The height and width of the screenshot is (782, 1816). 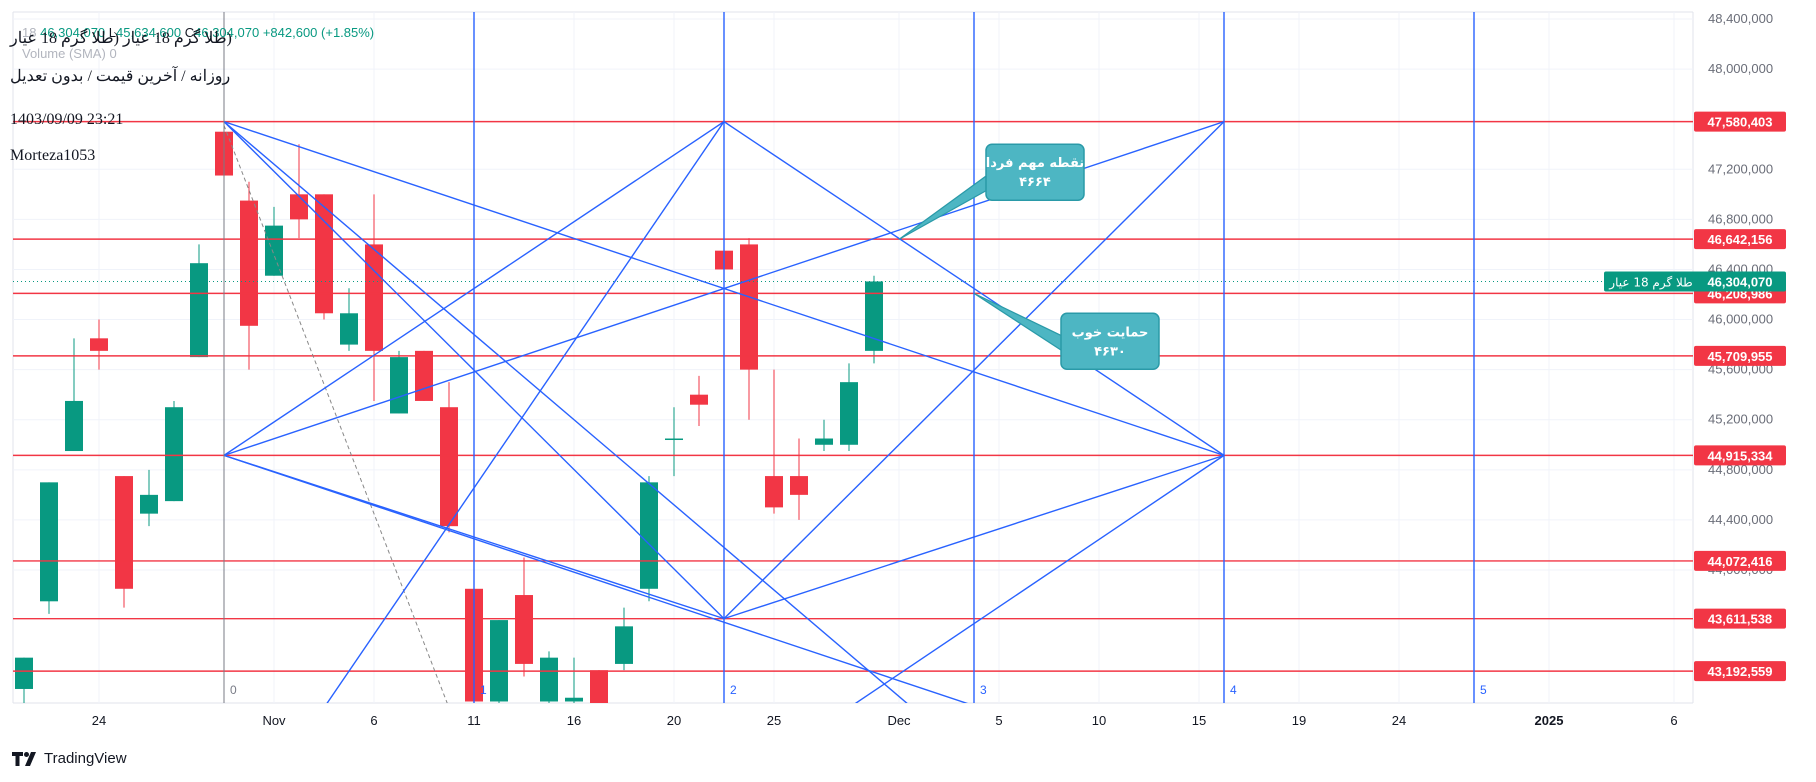 I want to click on last-price-tag, so click(x=1740, y=281).